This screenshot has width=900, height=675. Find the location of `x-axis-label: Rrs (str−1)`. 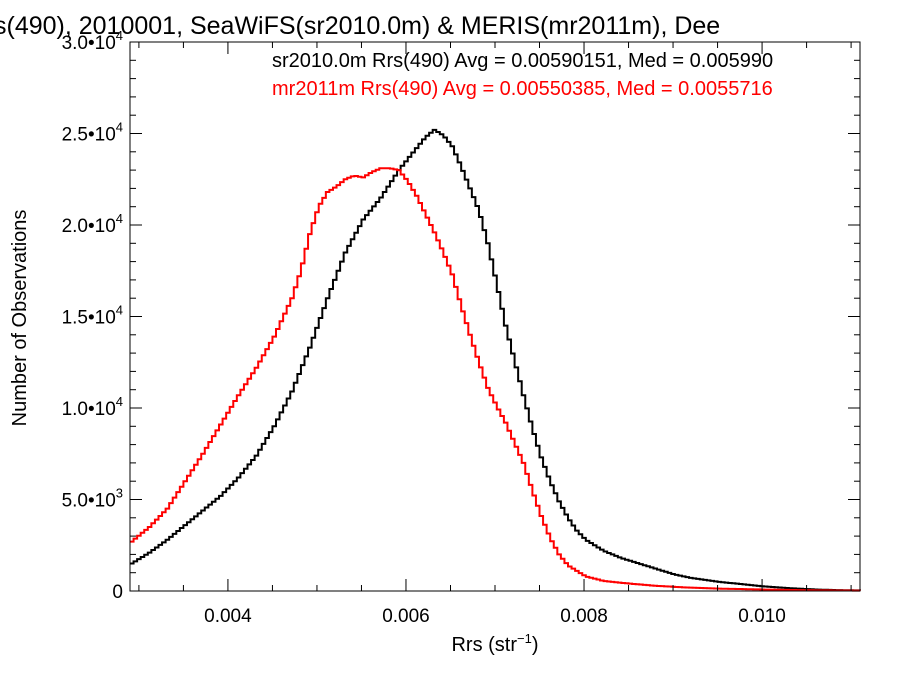

x-axis-label: Rrs (str−1) is located at coordinates (494, 643).